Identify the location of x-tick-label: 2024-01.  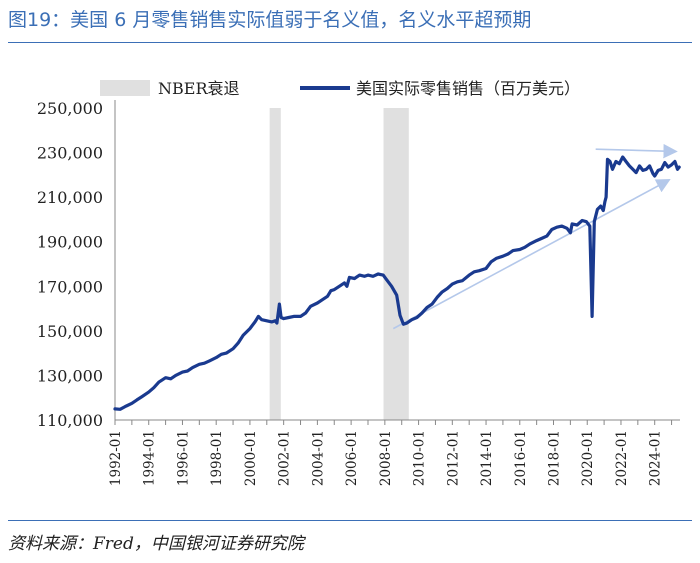
(656, 458).